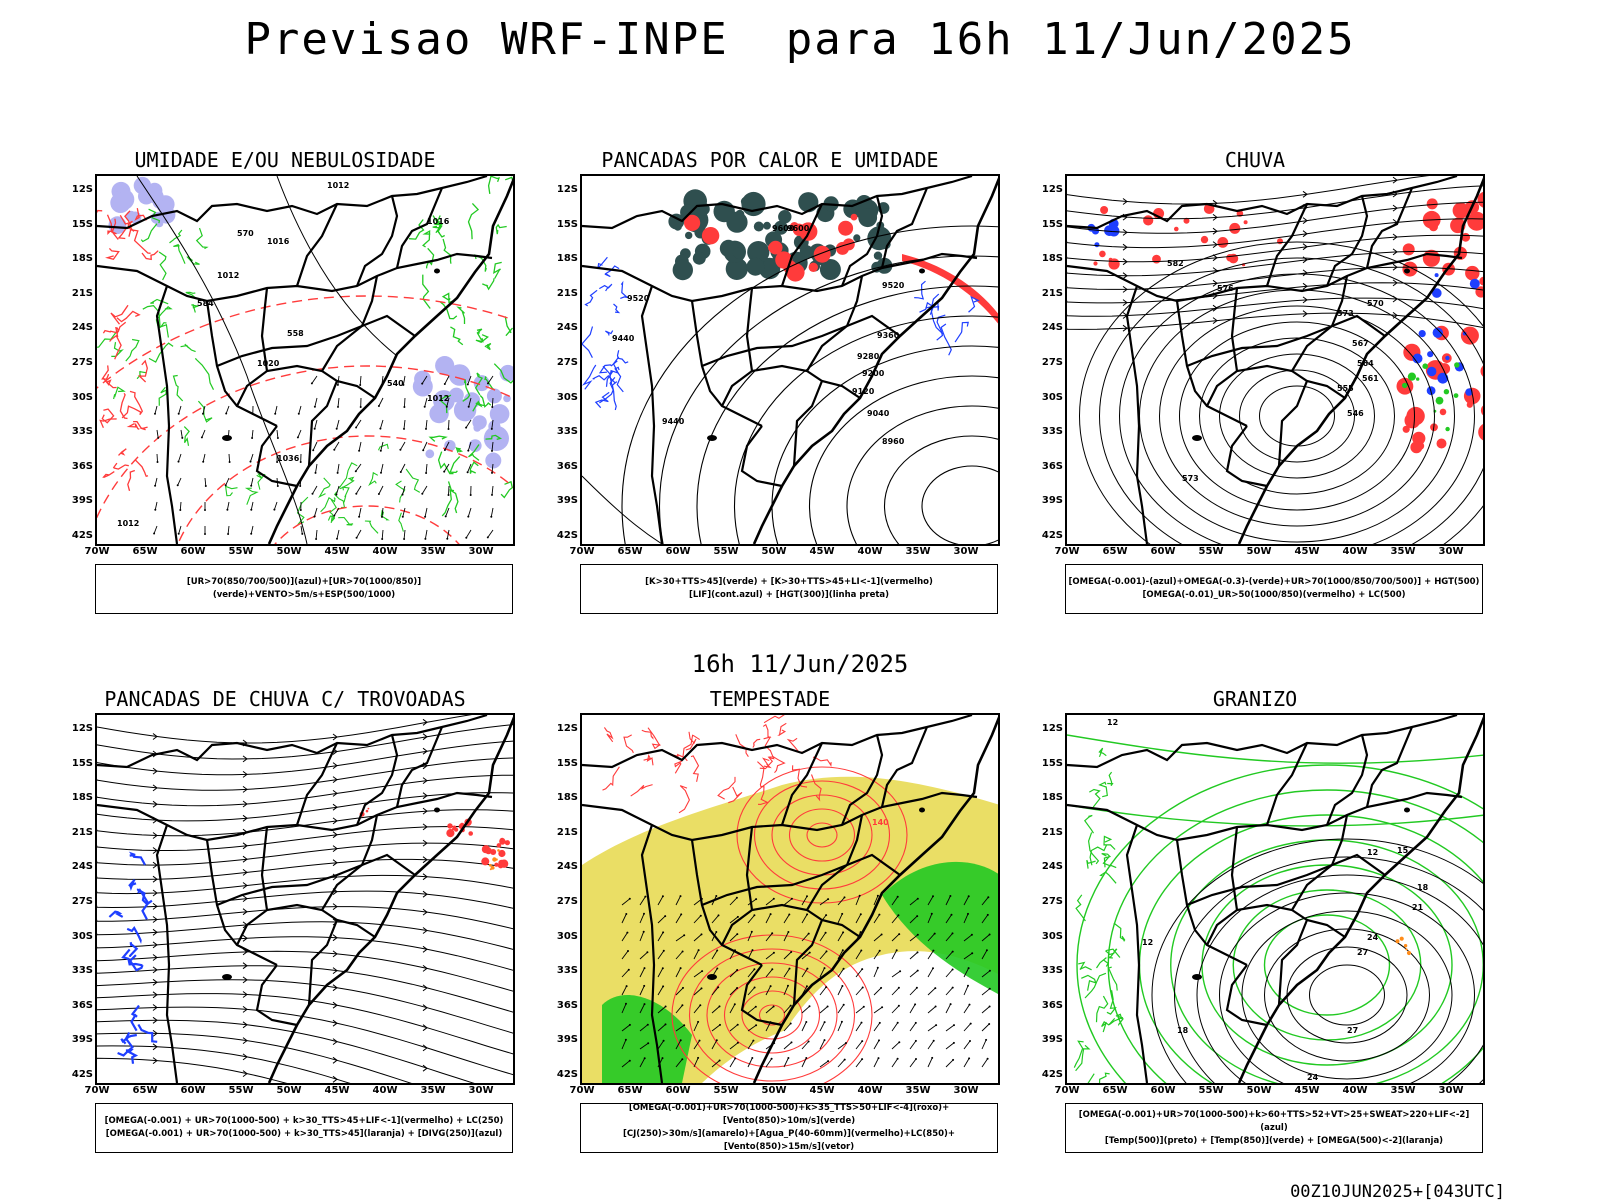 The height and width of the screenshot is (1202, 1600). I want to click on panel-title: PANCADAS DE CHUVA C/ TROVOADAS, so click(285, 699).